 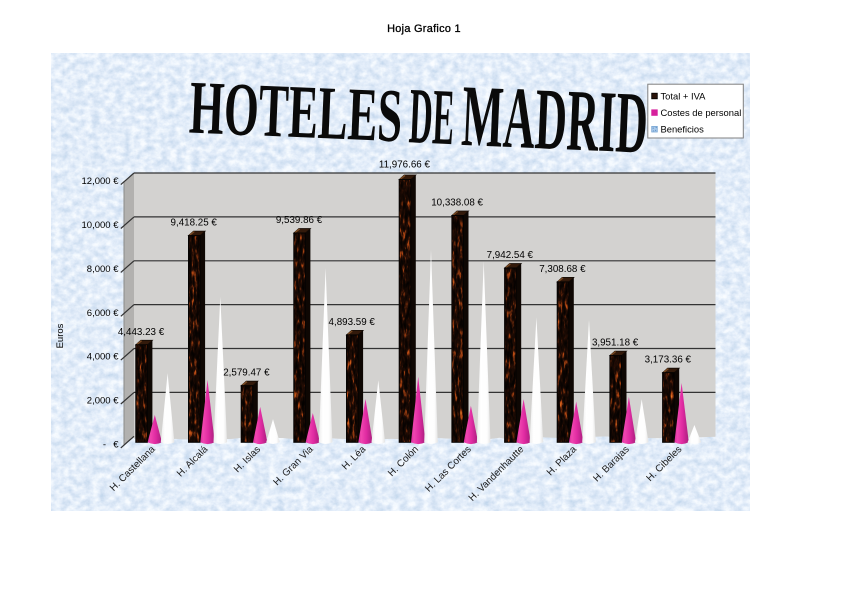 I want to click on svg-text: Hoja Grafico 1, so click(x=424, y=29).